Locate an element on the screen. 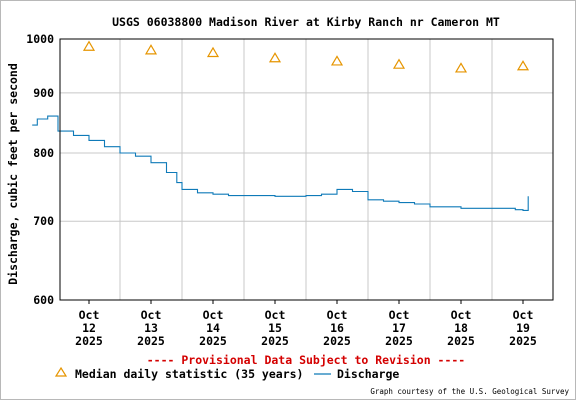 The image size is (576, 404). x-tick-label: 19 is located at coordinates (523, 328).